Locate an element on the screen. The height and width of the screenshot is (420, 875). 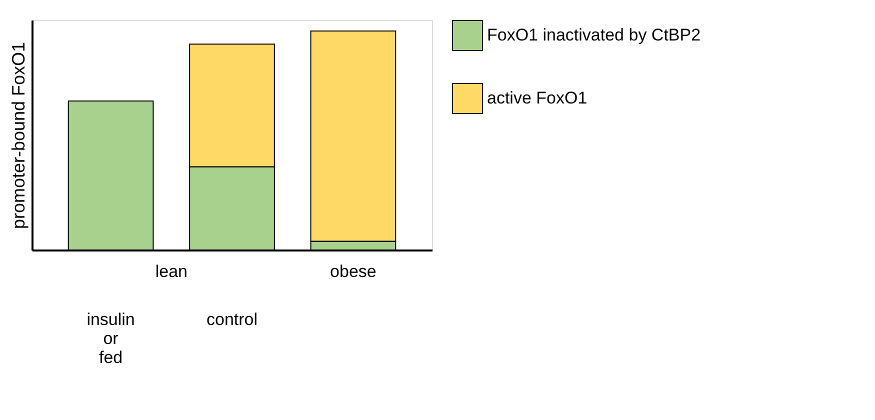
x-tick-label: obese is located at coordinates (353, 271).